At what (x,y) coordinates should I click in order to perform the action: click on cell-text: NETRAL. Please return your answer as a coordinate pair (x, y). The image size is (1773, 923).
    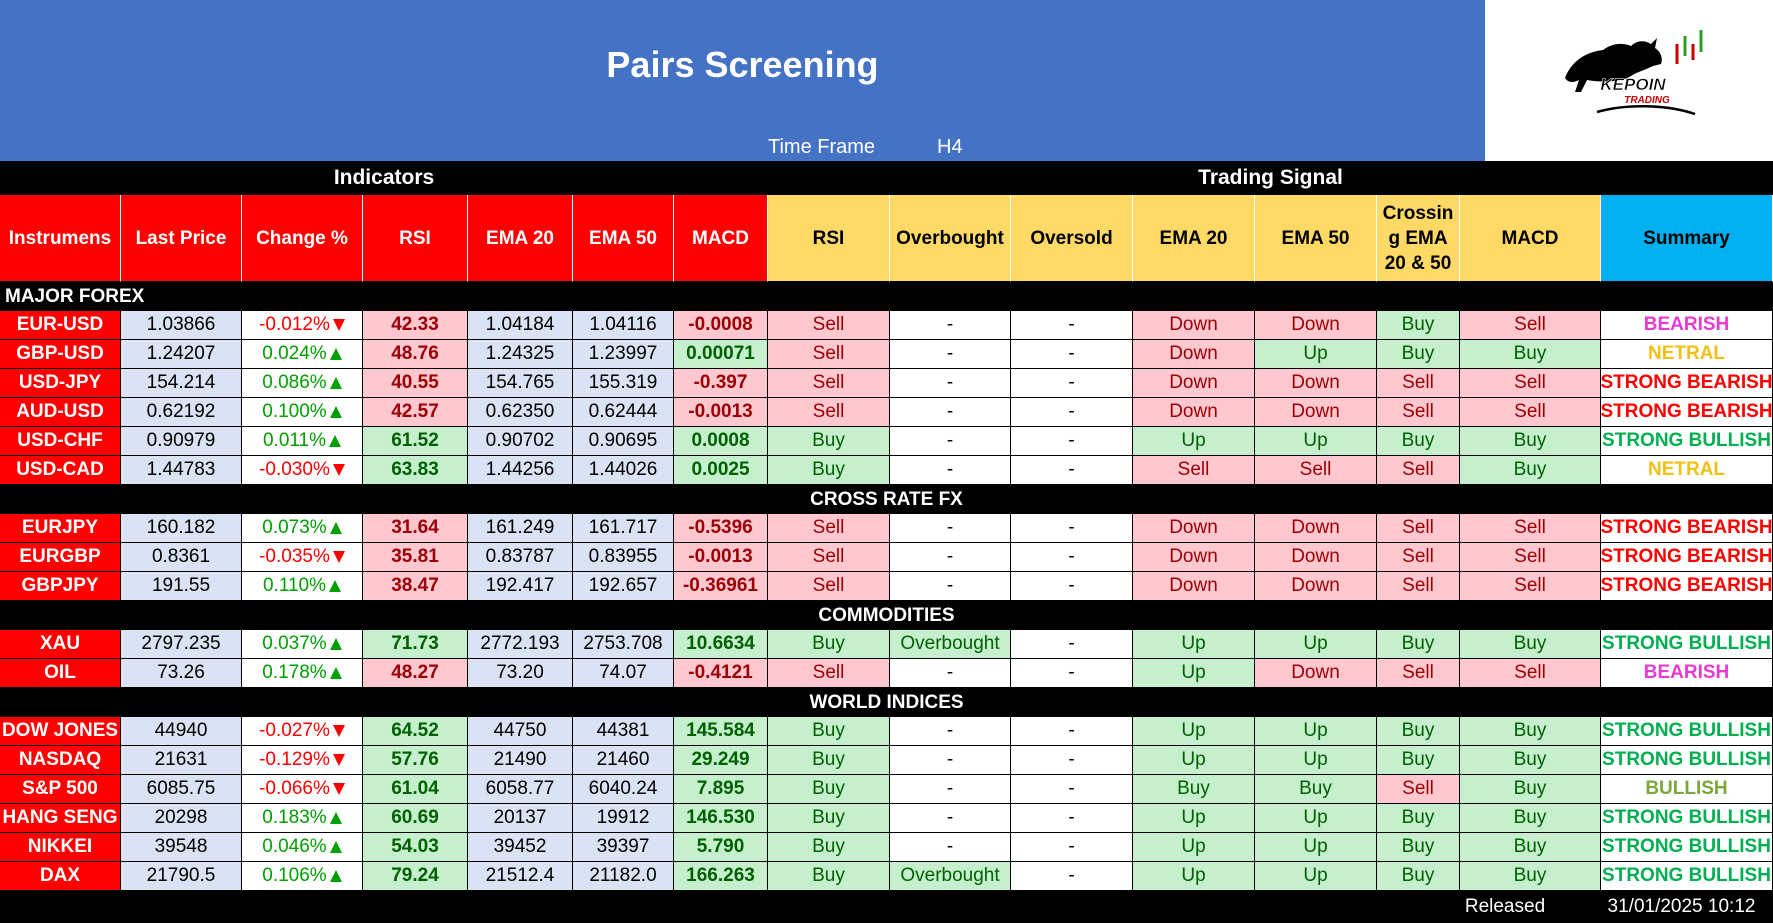
    Looking at the image, I should click on (1686, 469).